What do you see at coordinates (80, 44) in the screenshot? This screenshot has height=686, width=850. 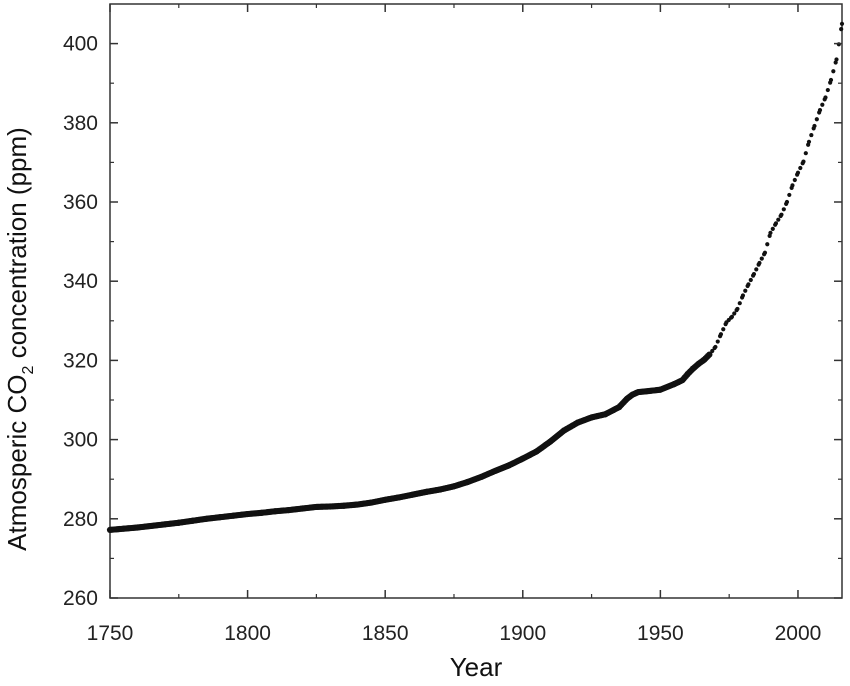 I see `y-tick-label: 400` at bounding box center [80, 44].